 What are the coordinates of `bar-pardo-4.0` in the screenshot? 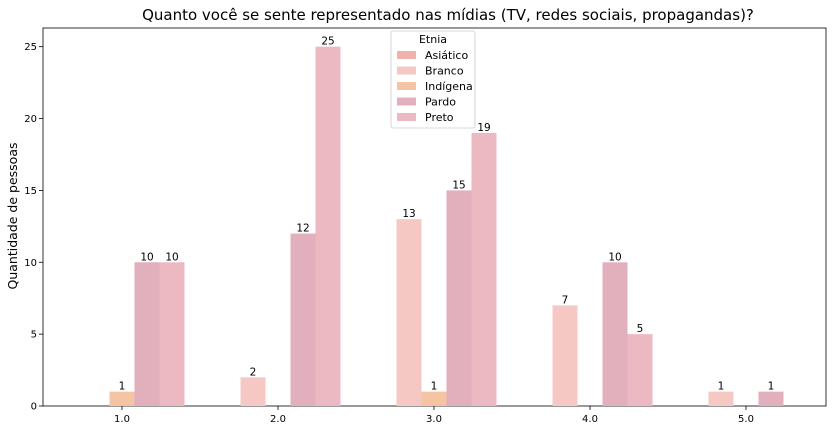 It's located at (615, 334).